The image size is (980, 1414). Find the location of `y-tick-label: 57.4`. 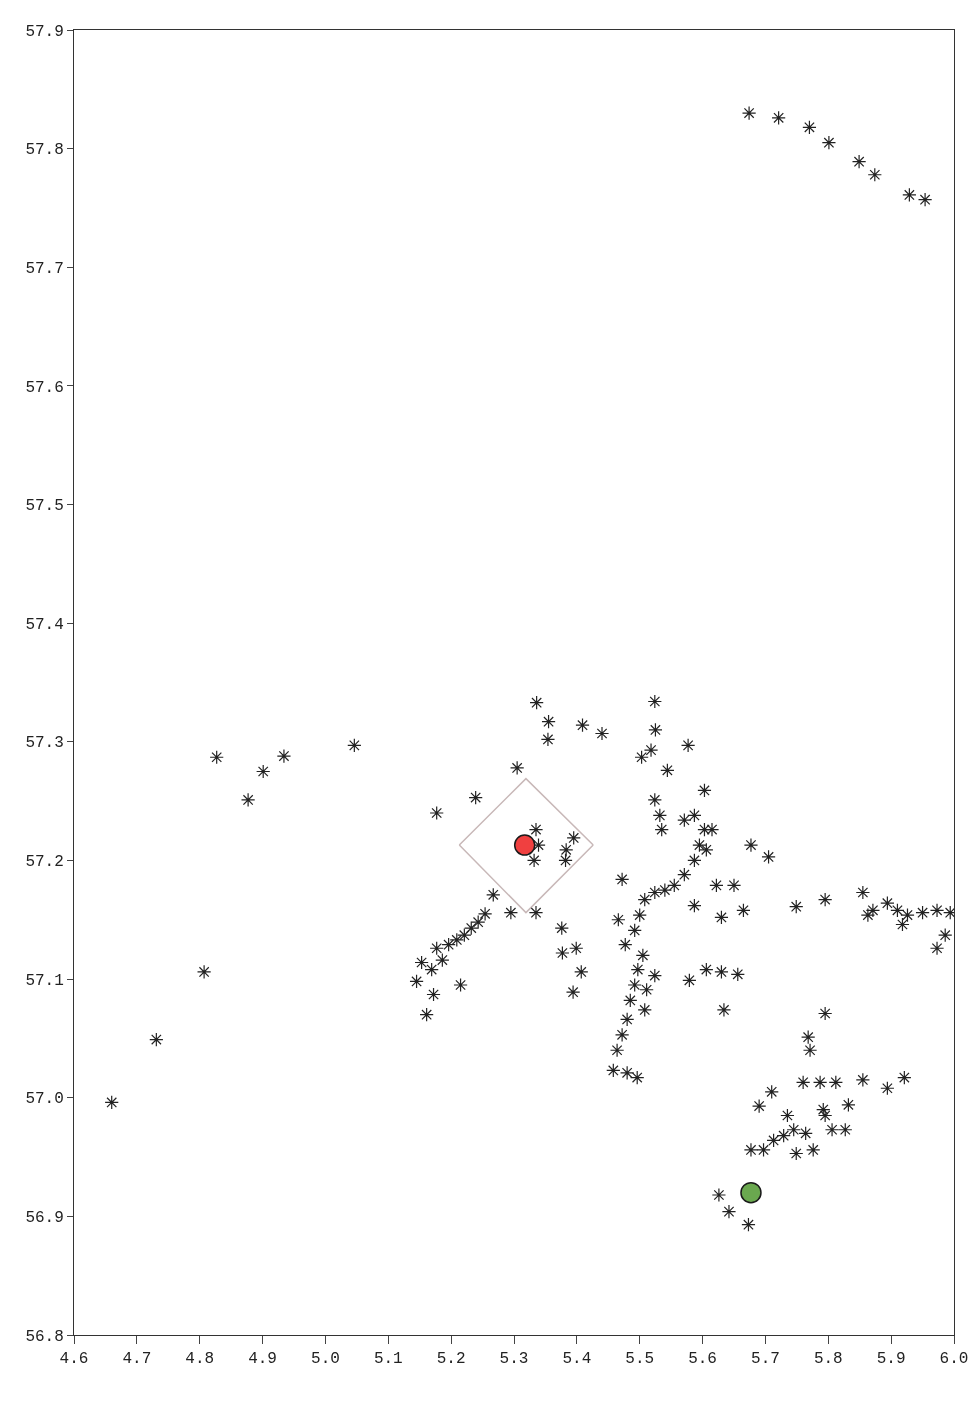

y-tick-label: 57.4 is located at coordinates (44, 624).